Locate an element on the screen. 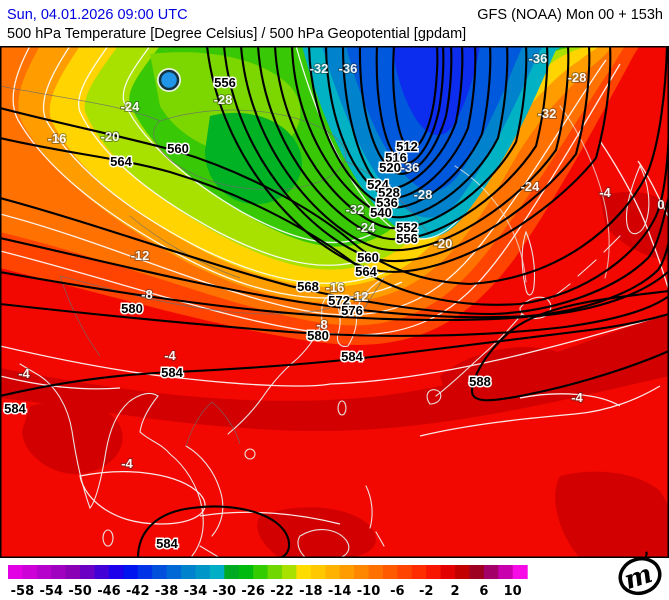 This screenshot has width=669, height=600. geopotential-label: 520 is located at coordinates (390, 167).